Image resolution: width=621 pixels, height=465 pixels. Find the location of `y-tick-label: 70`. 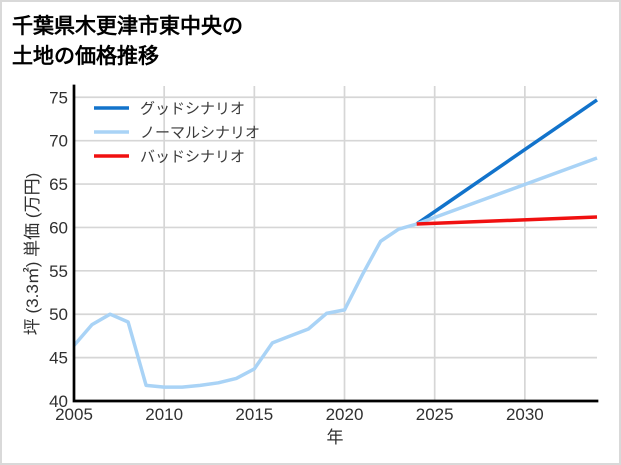

y-tick-label: 70 is located at coordinates (58, 141).